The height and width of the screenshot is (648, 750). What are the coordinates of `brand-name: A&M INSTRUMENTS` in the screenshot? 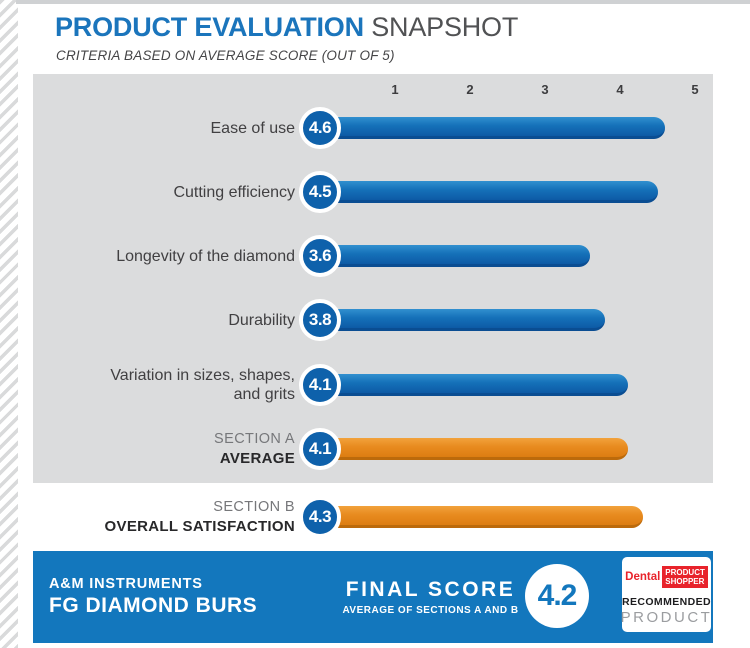 It's located at (126, 584).